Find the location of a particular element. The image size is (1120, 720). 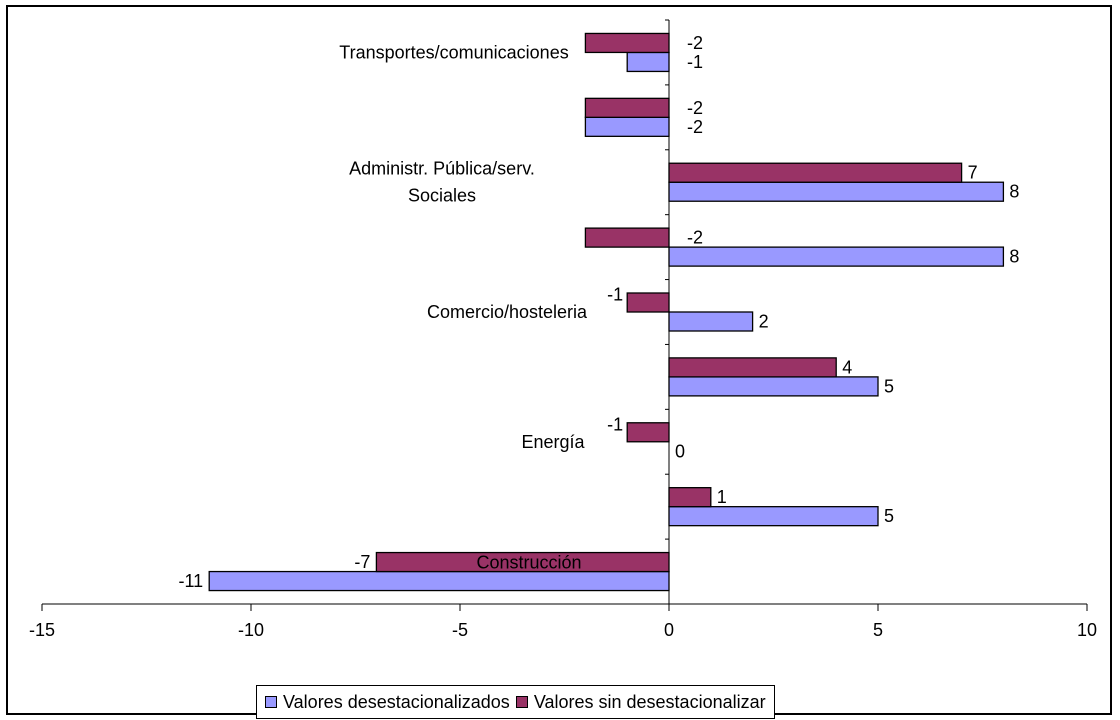

x-tick-label: 5 is located at coordinates (878, 630).